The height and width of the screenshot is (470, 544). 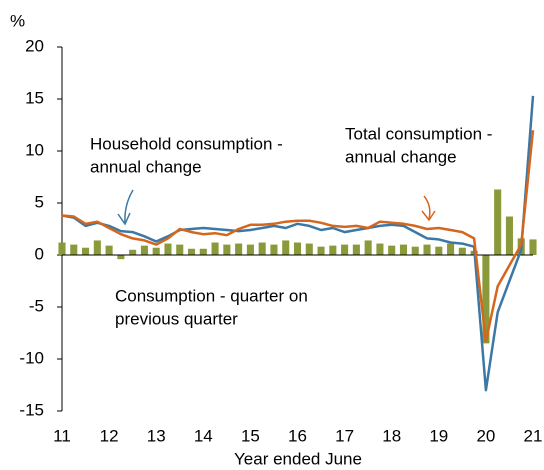 What do you see at coordinates (203, 435) in the screenshot?
I see `x-tick-label: 14` at bounding box center [203, 435].